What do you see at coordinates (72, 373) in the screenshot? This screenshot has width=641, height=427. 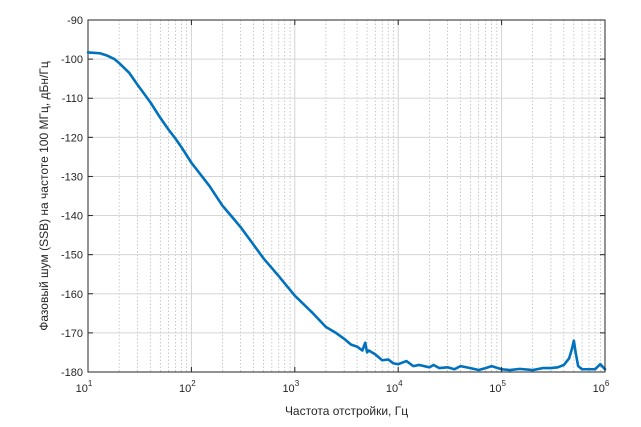 I see `y-tick-label: -180` at bounding box center [72, 373].